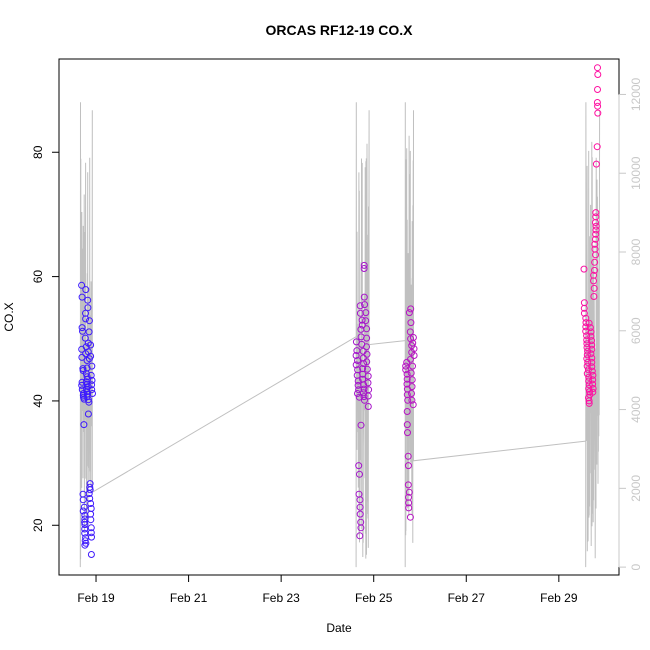 This screenshot has height=650, width=650. Describe the element at coordinates (467, 598) in the screenshot. I see `x-tick-label: Feb 27` at that location.